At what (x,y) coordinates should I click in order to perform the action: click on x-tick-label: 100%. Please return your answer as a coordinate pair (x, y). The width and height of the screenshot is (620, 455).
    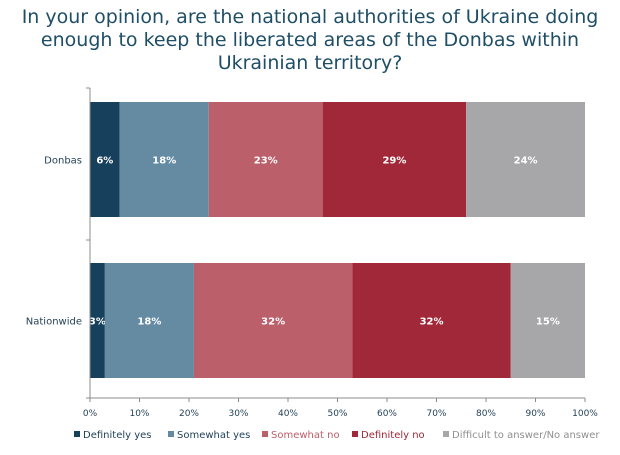
    Looking at the image, I should click on (585, 414).